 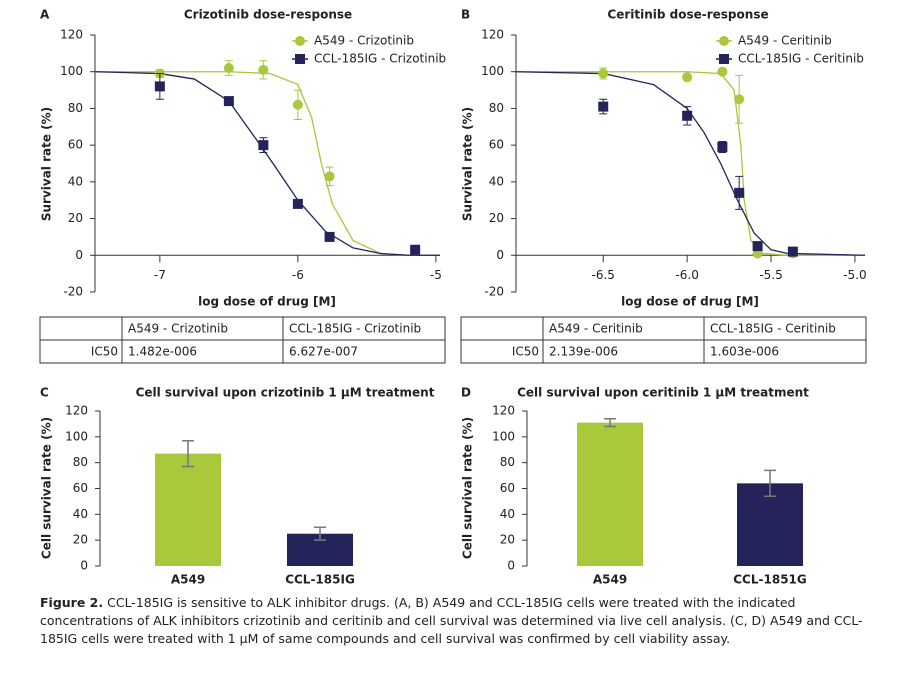 What do you see at coordinates (364, 41) in the screenshot?
I see `legend-label: A549 - Crizotinib` at bounding box center [364, 41].